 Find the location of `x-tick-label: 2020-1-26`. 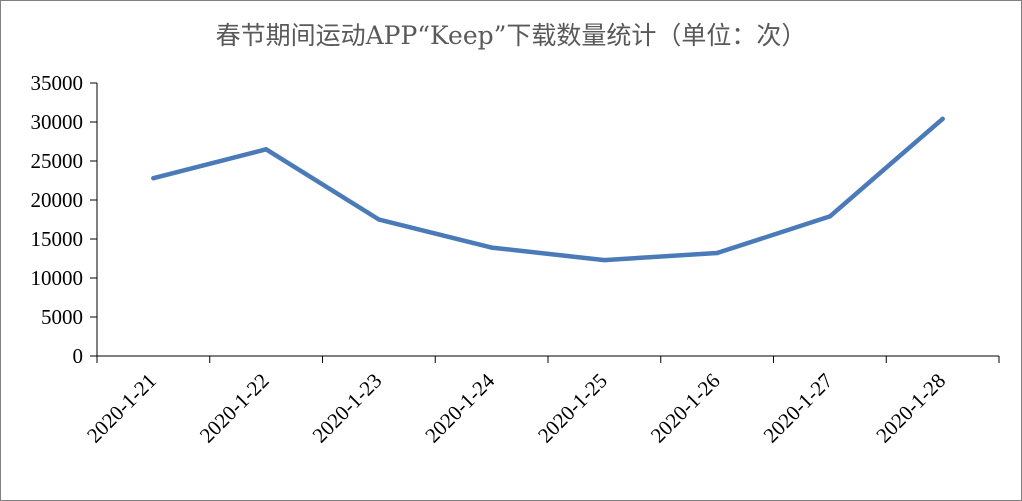

x-tick-label: 2020-1-26 is located at coordinates (685, 408).